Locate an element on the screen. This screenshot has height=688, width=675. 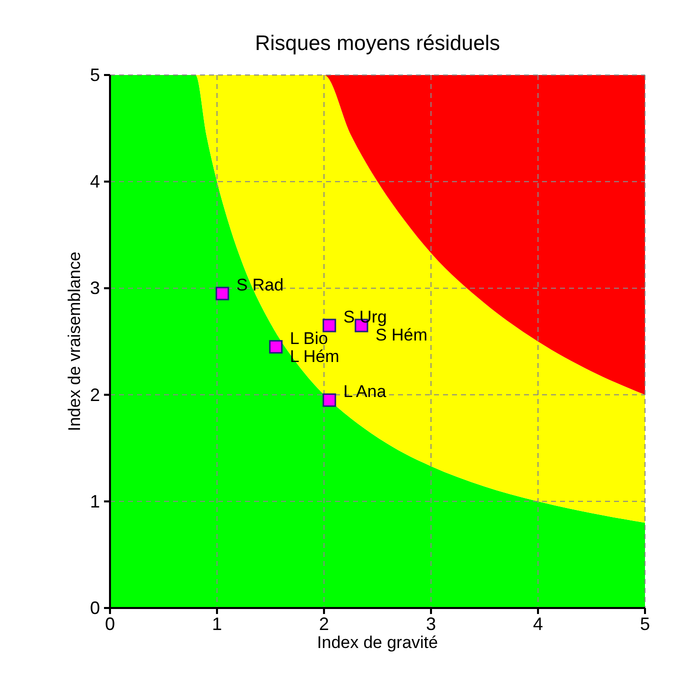
annotation: L Bio is located at coordinates (309, 338).